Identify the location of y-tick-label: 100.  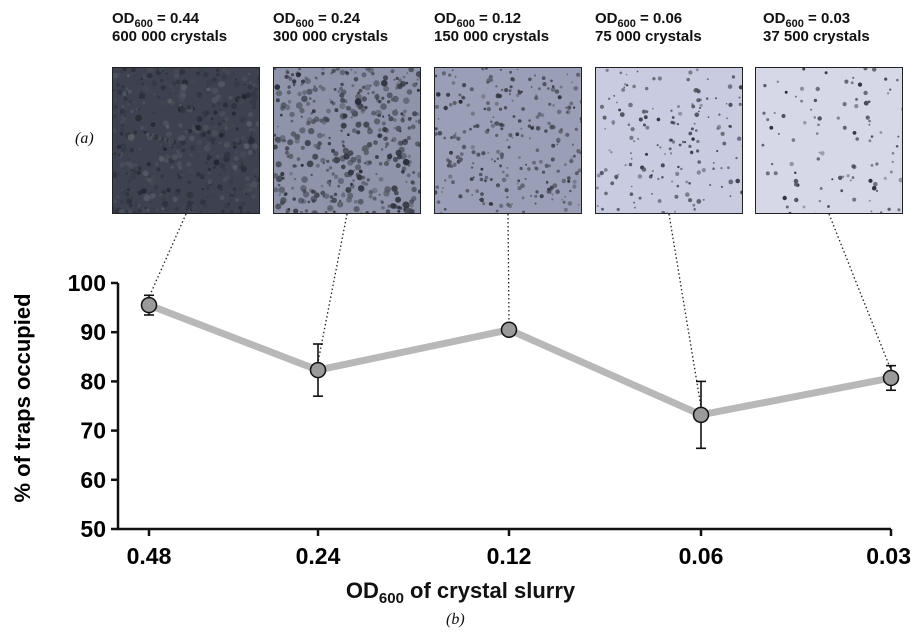
(87, 283).